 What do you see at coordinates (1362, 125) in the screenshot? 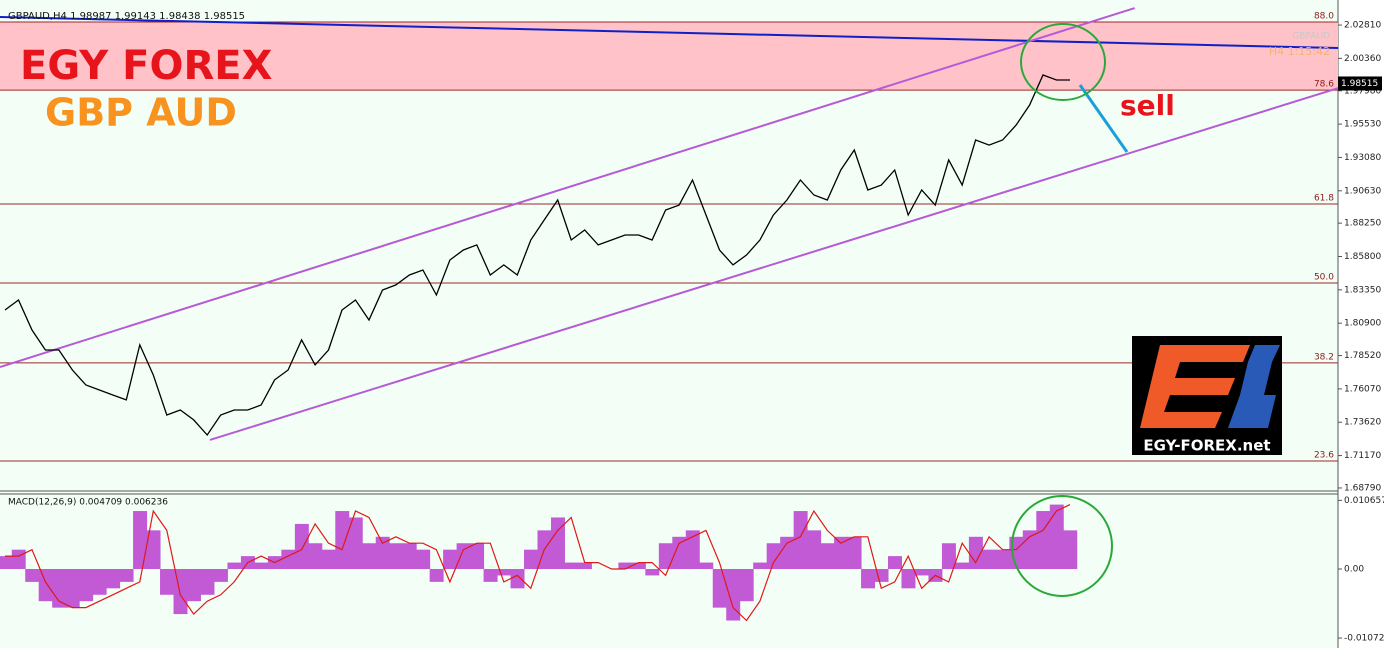
I see `y-tick-label: 1.95530` at bounding box center [1362, 125].